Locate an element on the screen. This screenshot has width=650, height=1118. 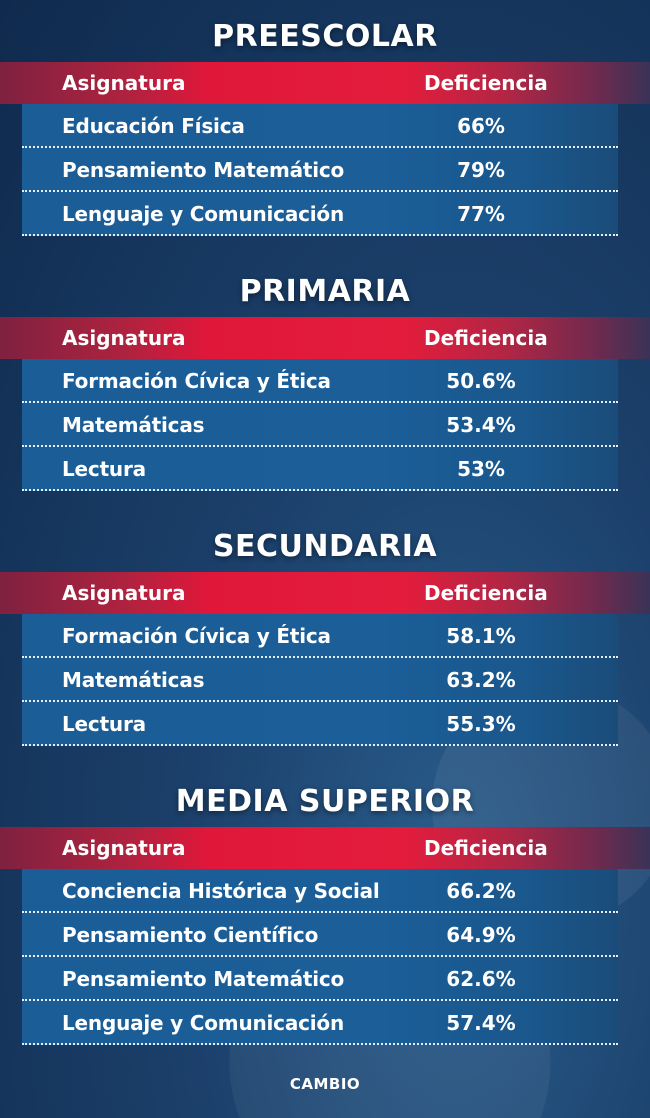
table-row: Lenguaje y Comunicación 57.4% is located at coordinates (320, 1023).